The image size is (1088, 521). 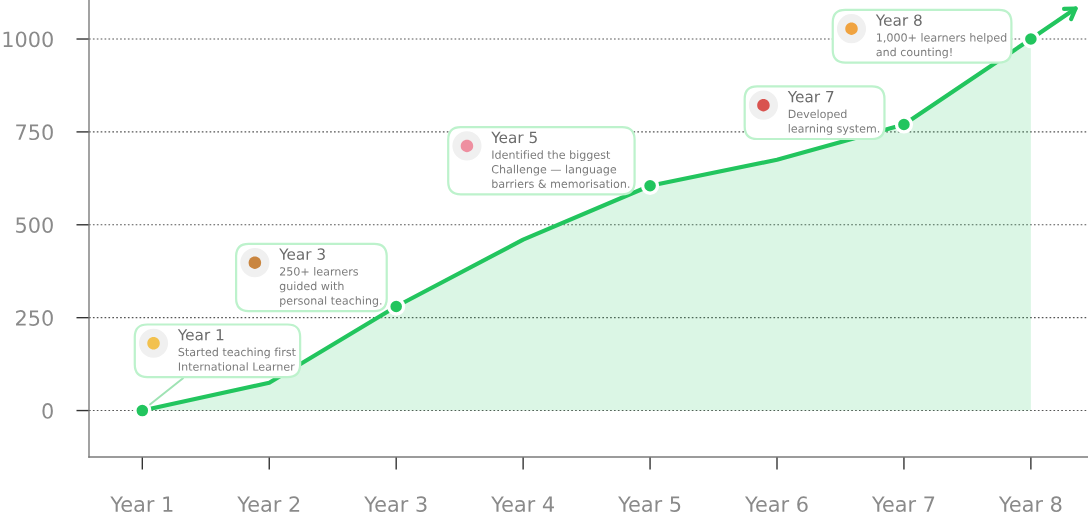 What do you see at coordinates (34, 132) in the screenshot?
I see `y-tick-label: 750` at bounding box center [34, 132].